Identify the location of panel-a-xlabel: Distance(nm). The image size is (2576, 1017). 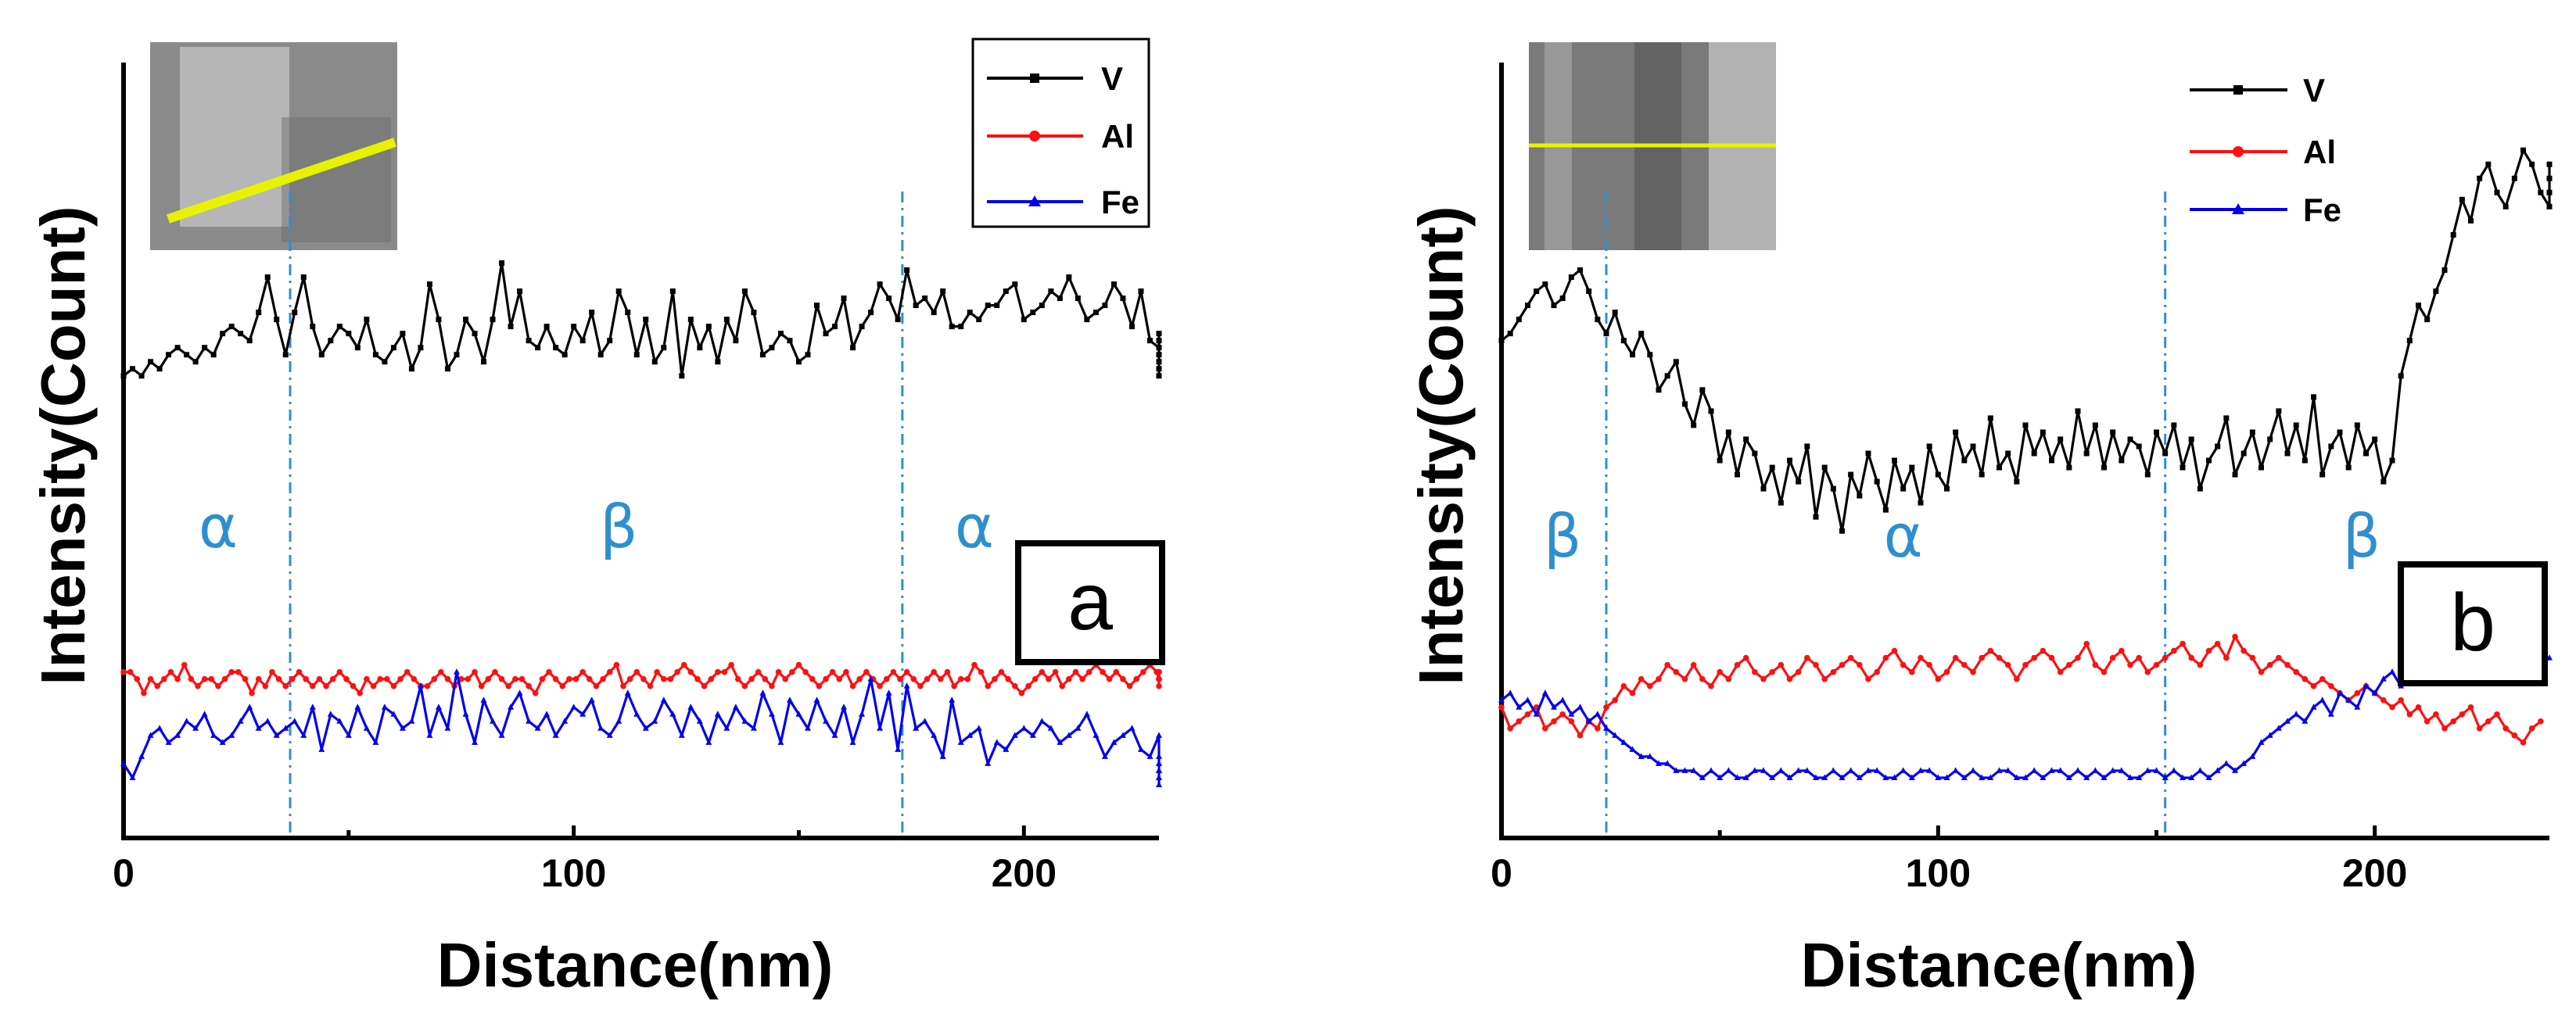
(635, 965).